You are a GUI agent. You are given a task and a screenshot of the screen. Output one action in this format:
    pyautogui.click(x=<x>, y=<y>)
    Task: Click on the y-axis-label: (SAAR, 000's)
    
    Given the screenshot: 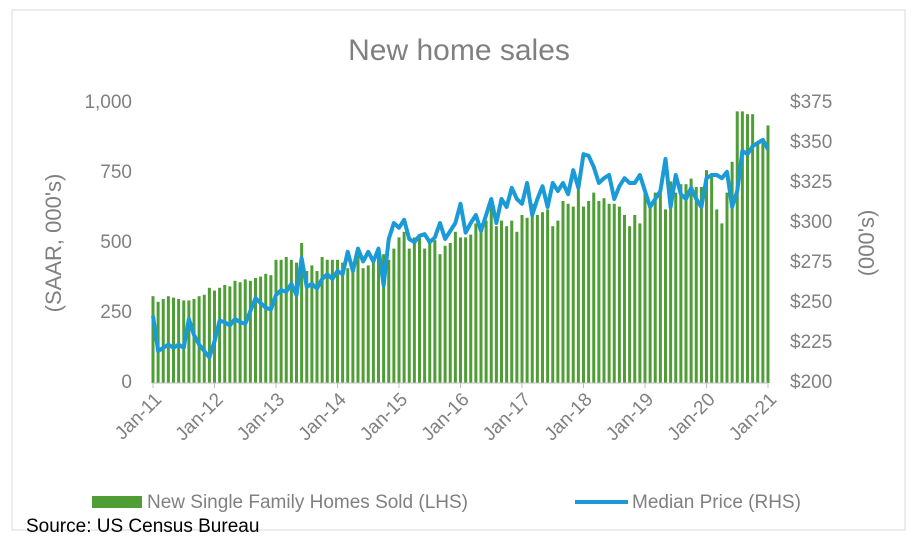 What is the action you would take?
    pyautogui.click(x=53, y=243)
    